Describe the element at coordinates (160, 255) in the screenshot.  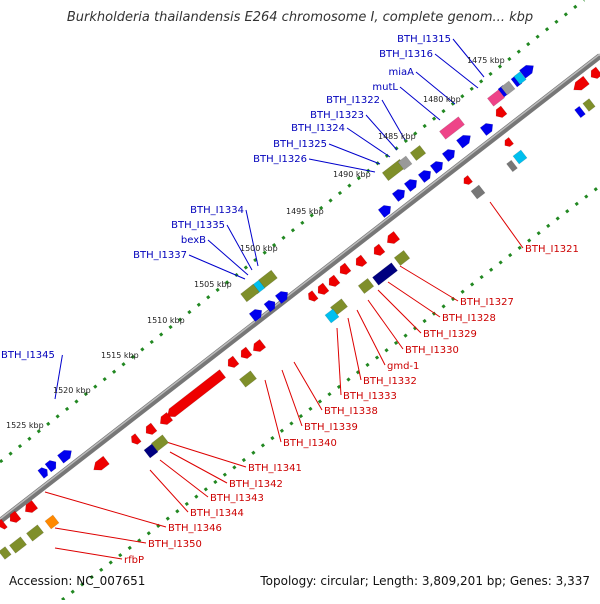
I see `forward-gene-label: BTH_I1337` at that location.